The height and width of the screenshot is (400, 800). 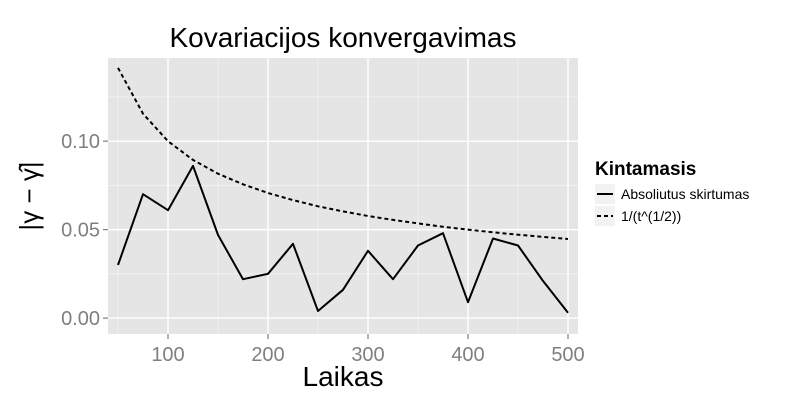 What do you see at coordinates (367, 355) in the screenshot?
I see `x-tick-label: 300` at bounding box center [367, 355].